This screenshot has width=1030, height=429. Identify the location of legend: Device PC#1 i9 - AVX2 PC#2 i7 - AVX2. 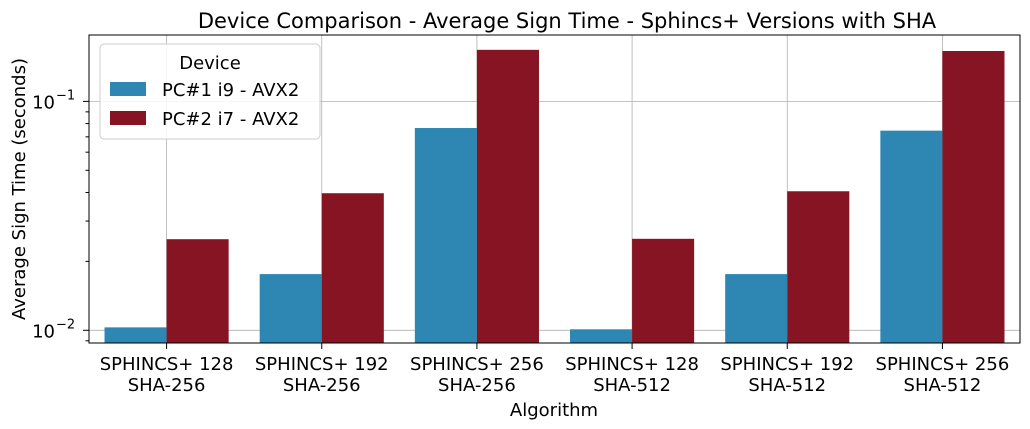
(210, 91).